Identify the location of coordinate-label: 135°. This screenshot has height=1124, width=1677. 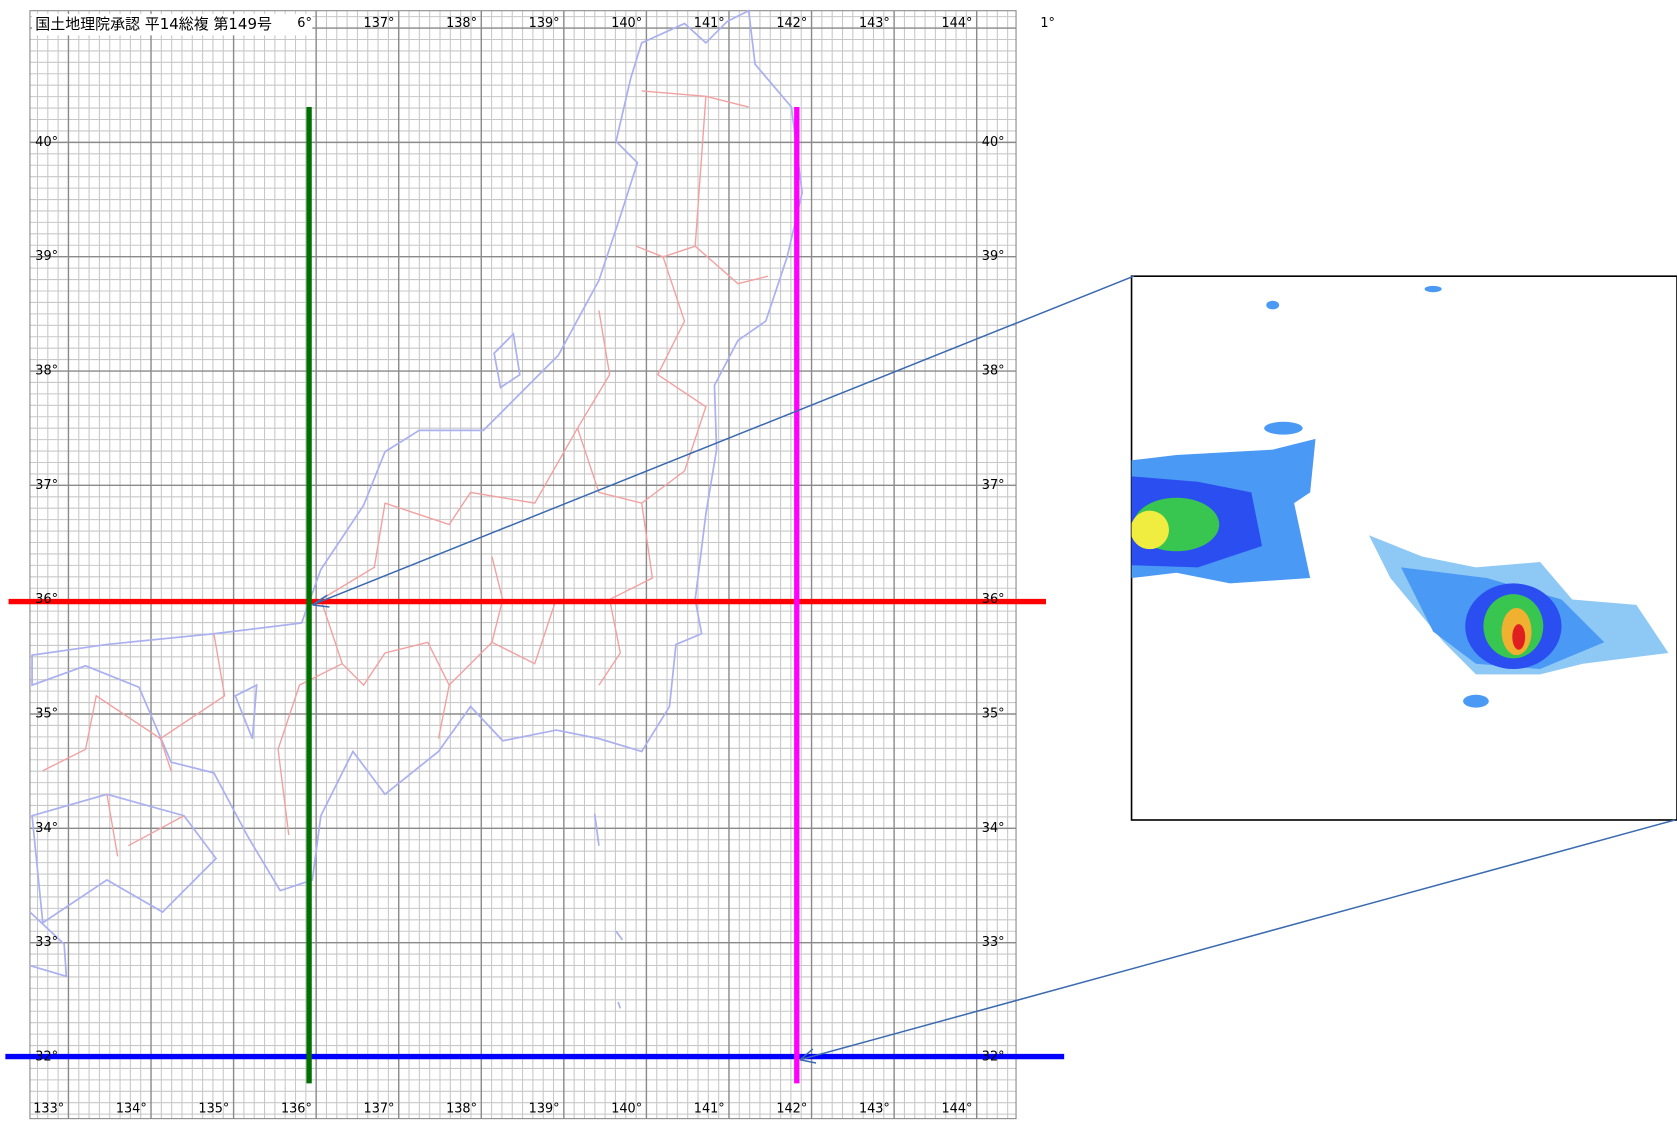
(213, 1109).